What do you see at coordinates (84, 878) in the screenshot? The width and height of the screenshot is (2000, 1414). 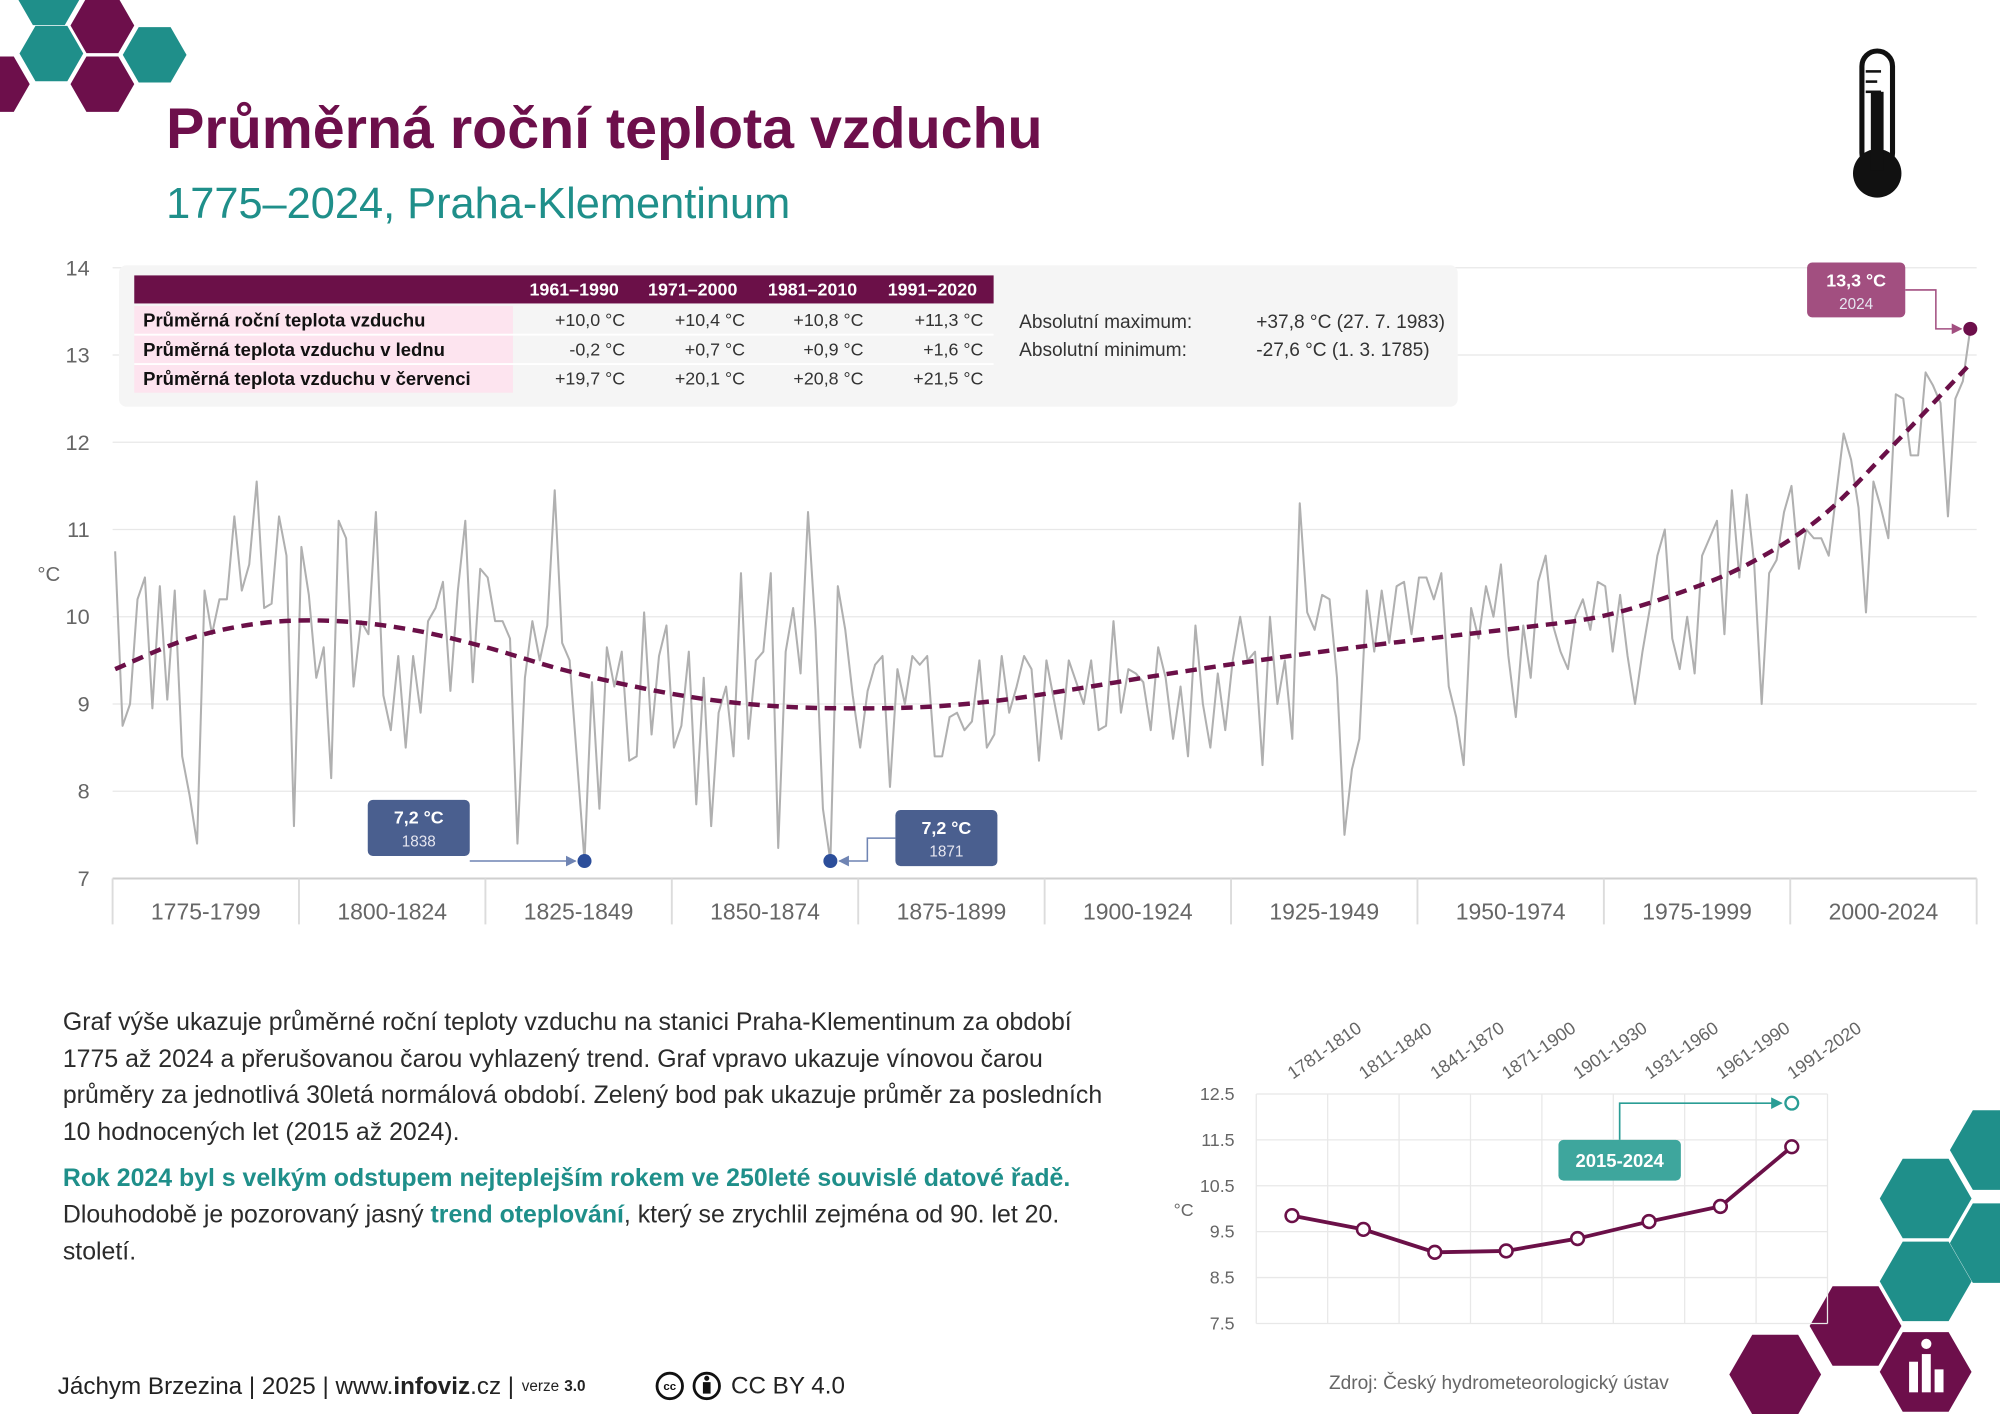 I see `y-tick-label: 7` at bounding box center [84, 878].